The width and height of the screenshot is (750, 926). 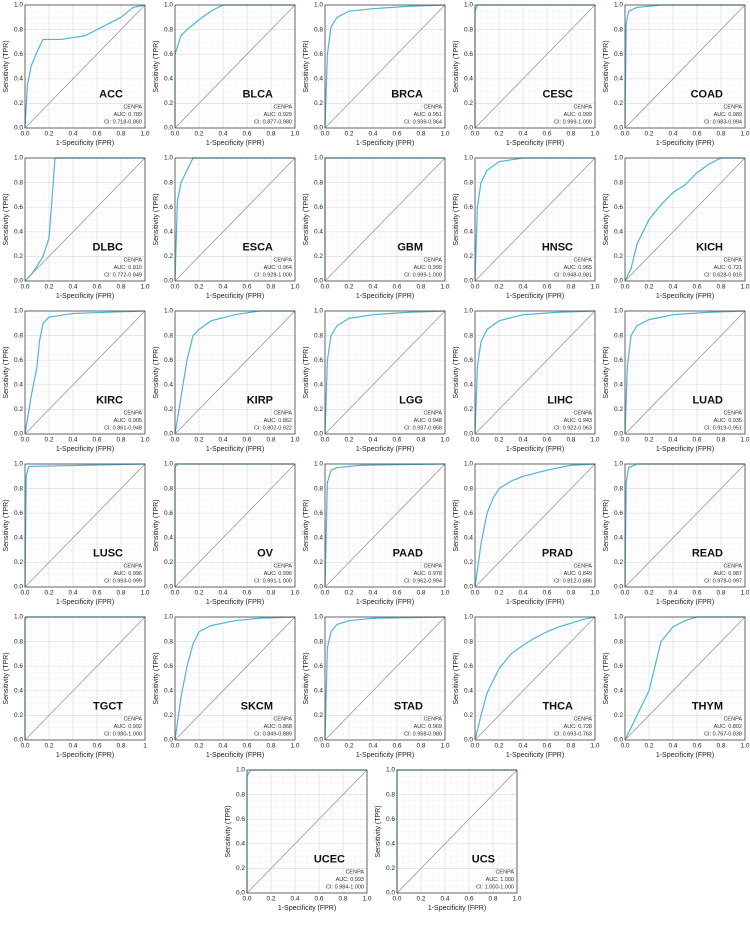 I want to click on cancer-name: KICH, so click(x=709, y=248).